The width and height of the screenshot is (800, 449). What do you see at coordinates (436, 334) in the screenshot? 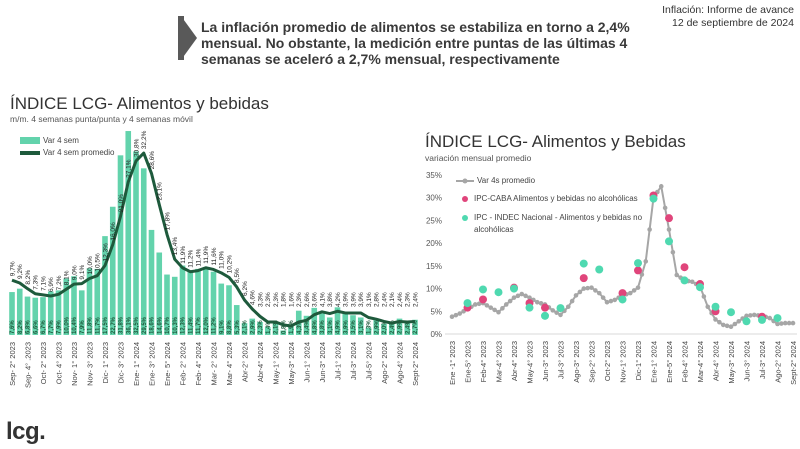
I see `y-tick-label: 0%` at bounding box center [436, 334].